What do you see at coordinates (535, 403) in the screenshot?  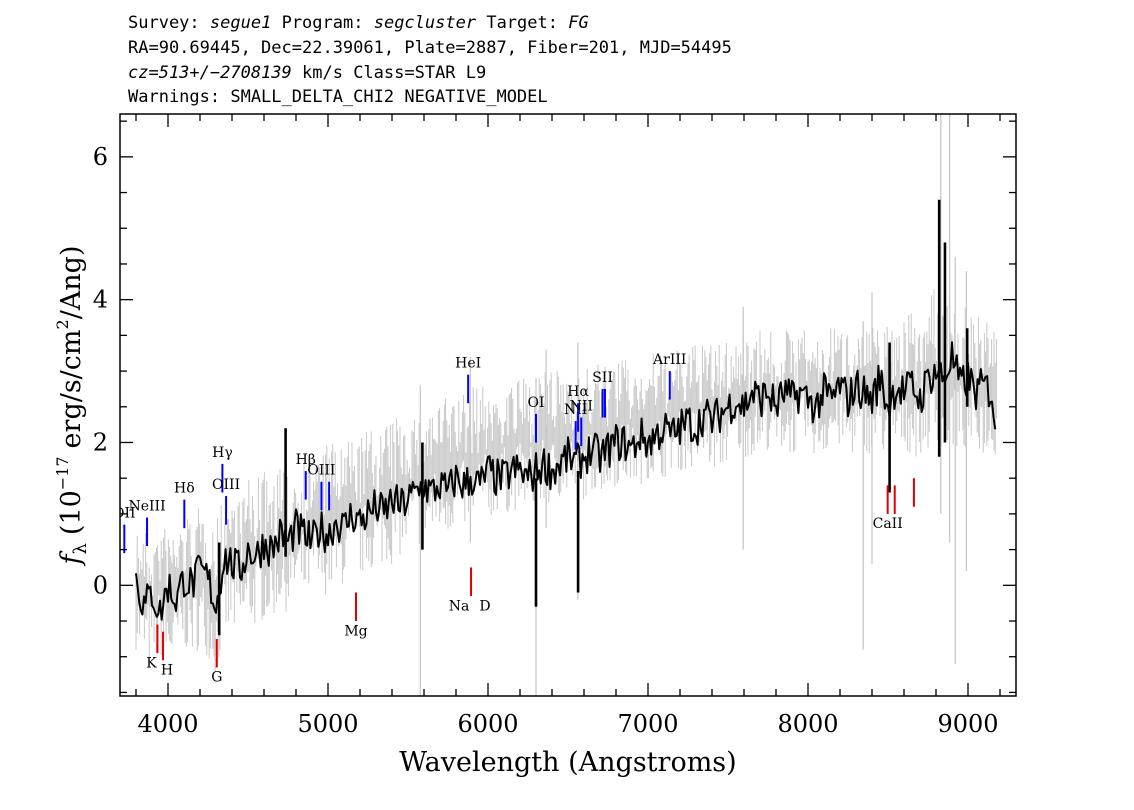 I see `emission-label-9: OI` at bounding box center [535, 403].